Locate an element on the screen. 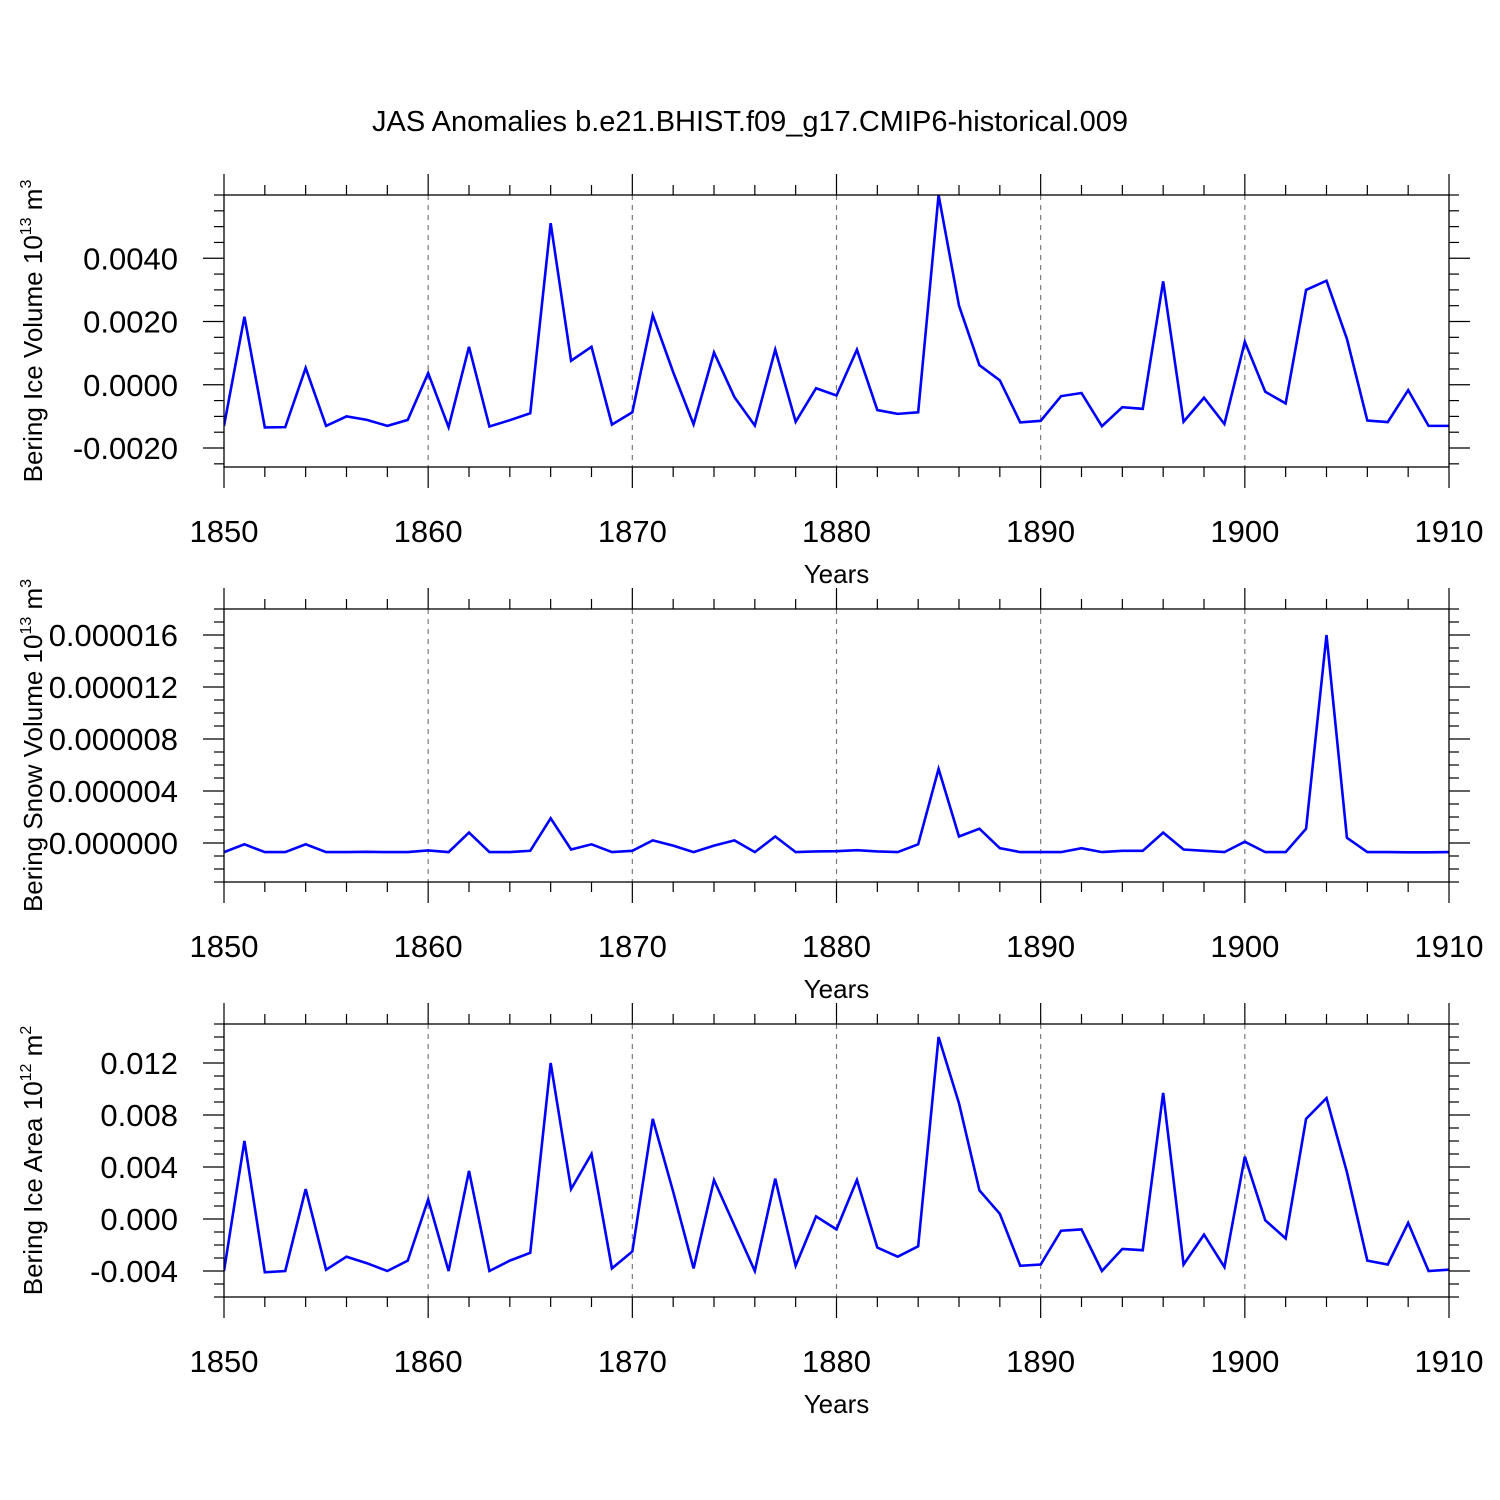 The image size is (1500, 1500). y-tick-label: -0.004 is located at coordinates (134, 1271).